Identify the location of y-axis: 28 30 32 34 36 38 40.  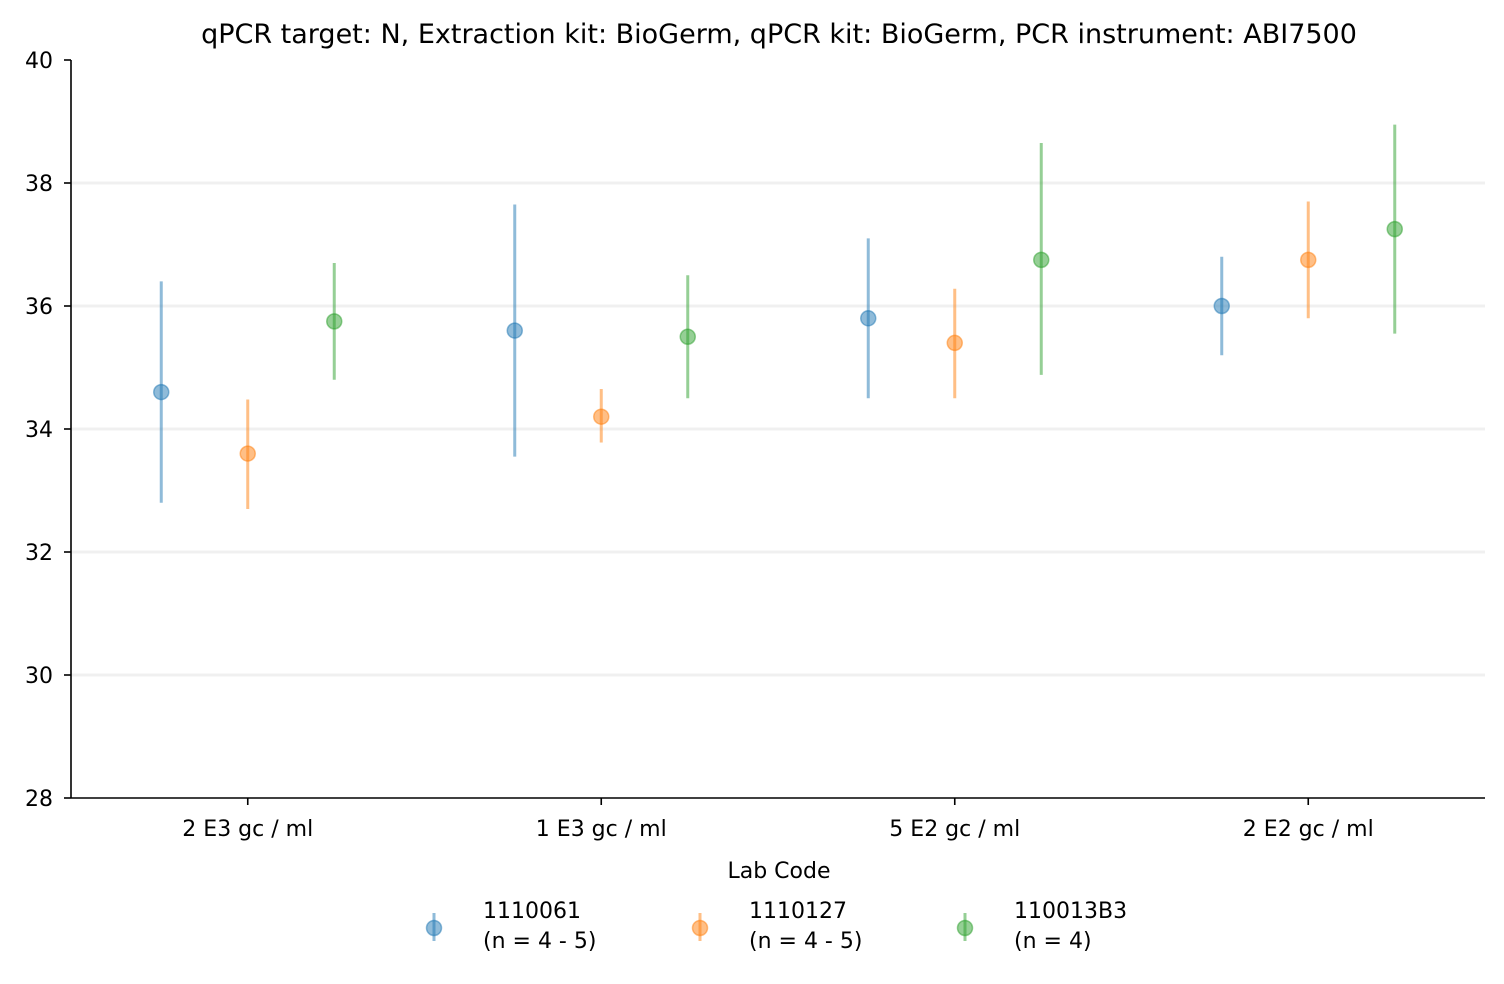
(48, 430).